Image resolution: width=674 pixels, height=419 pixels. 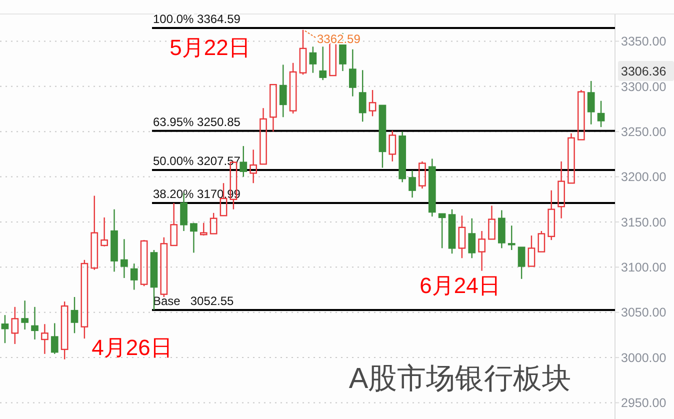 What do you see at coordinates (643, 222) in the screenshot?
I see `y-tick-label: 3150.00` at bounding box center [643, 222].